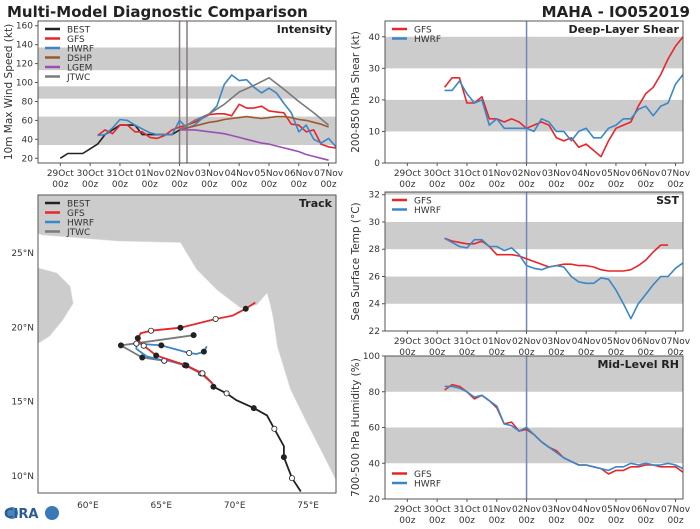 This screenshot has height=529, width=700. Describe the element at coordinates (377, 164) in the screenshot. I see `y-tick-label: 0` at that location.